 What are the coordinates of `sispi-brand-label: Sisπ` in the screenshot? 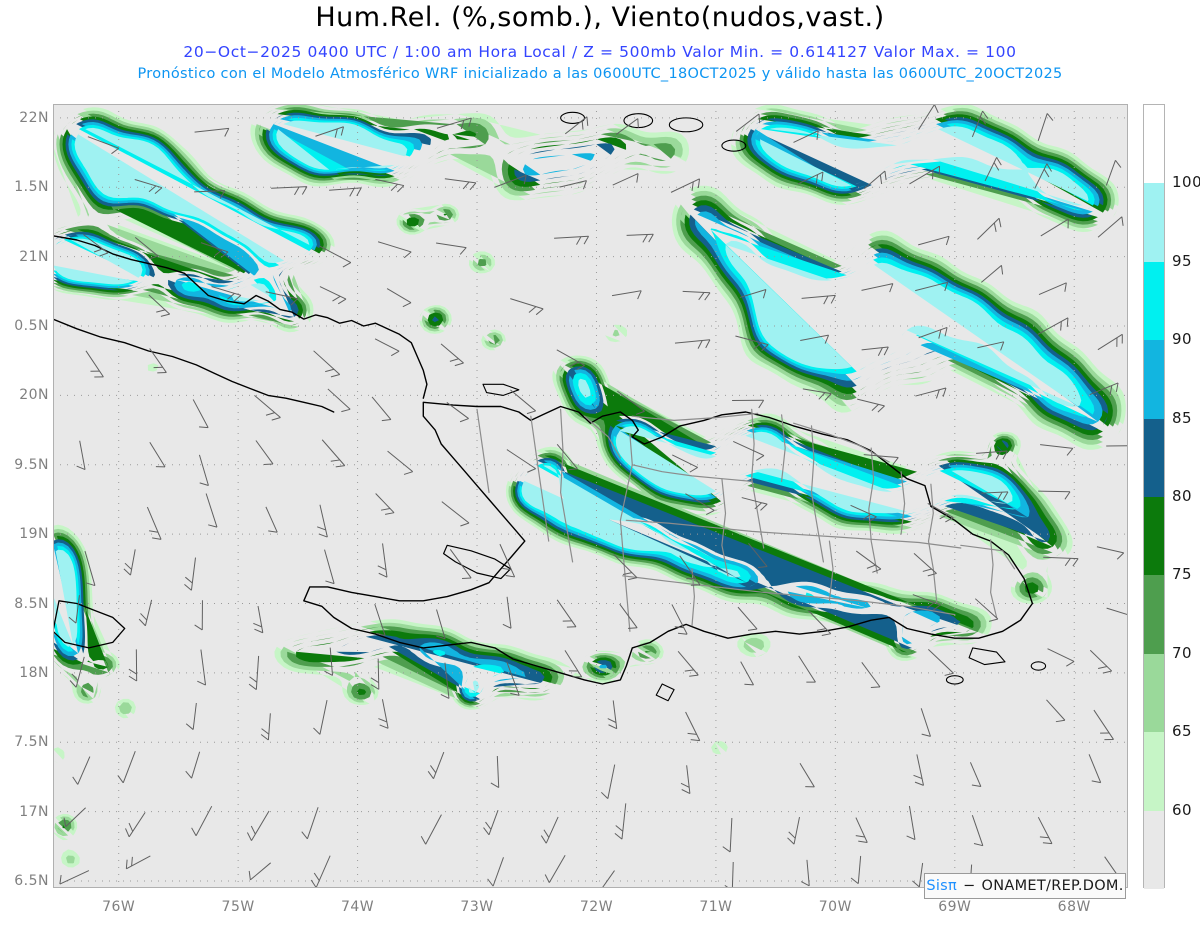 It's located at (942, 886).